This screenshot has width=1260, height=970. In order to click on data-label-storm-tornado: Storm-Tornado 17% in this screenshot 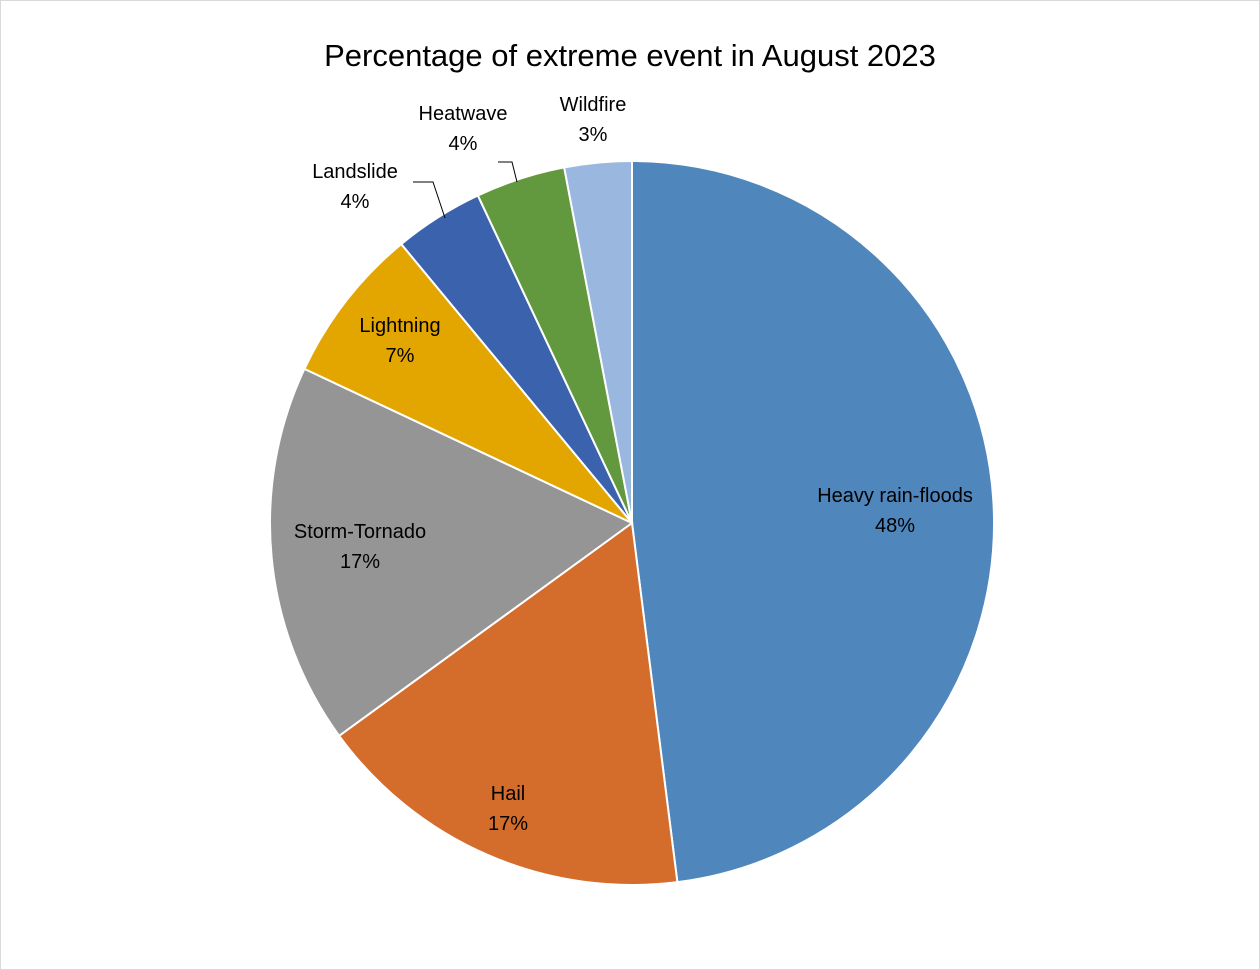, I will do `click(360, 547)`.